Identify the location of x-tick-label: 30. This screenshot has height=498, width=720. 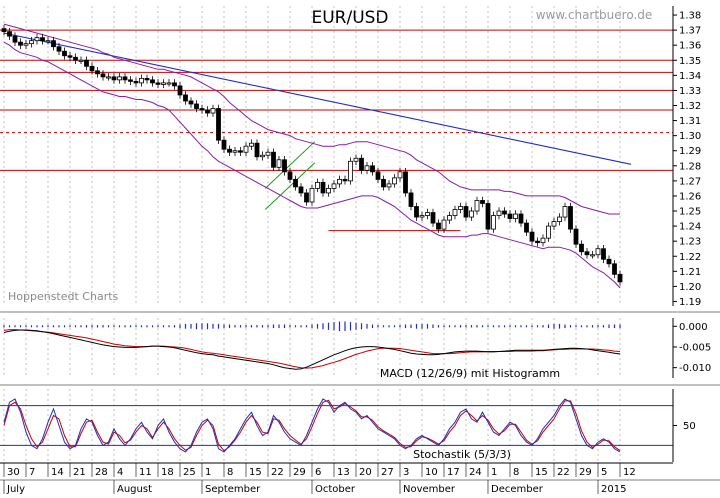
(13, 472).